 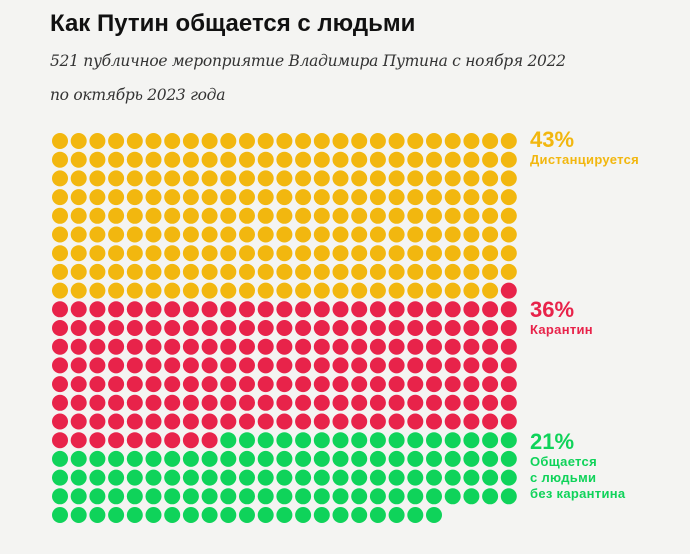 What do you see at coordinates (138, 95) in the screenshot?
I see `chart-subtitle-line2: по октябрь 2023 года` at bounding box center [138, 95].